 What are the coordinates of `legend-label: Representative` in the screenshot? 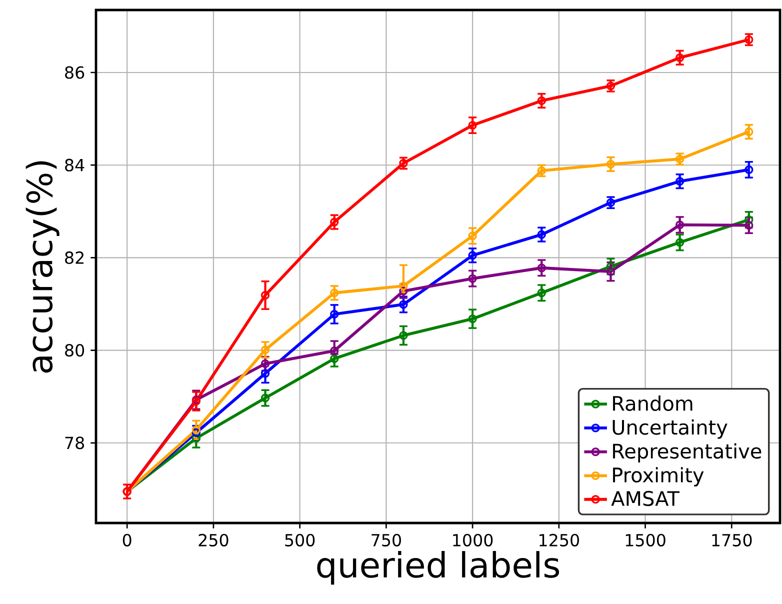 It's located at (687, 453).